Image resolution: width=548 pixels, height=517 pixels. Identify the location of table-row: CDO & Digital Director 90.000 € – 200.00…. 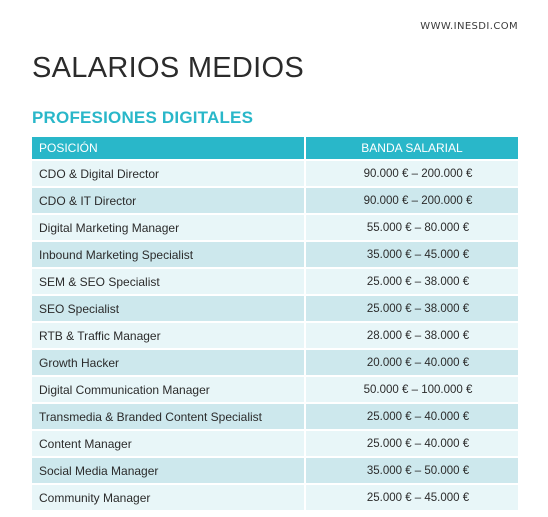
(275, 172).